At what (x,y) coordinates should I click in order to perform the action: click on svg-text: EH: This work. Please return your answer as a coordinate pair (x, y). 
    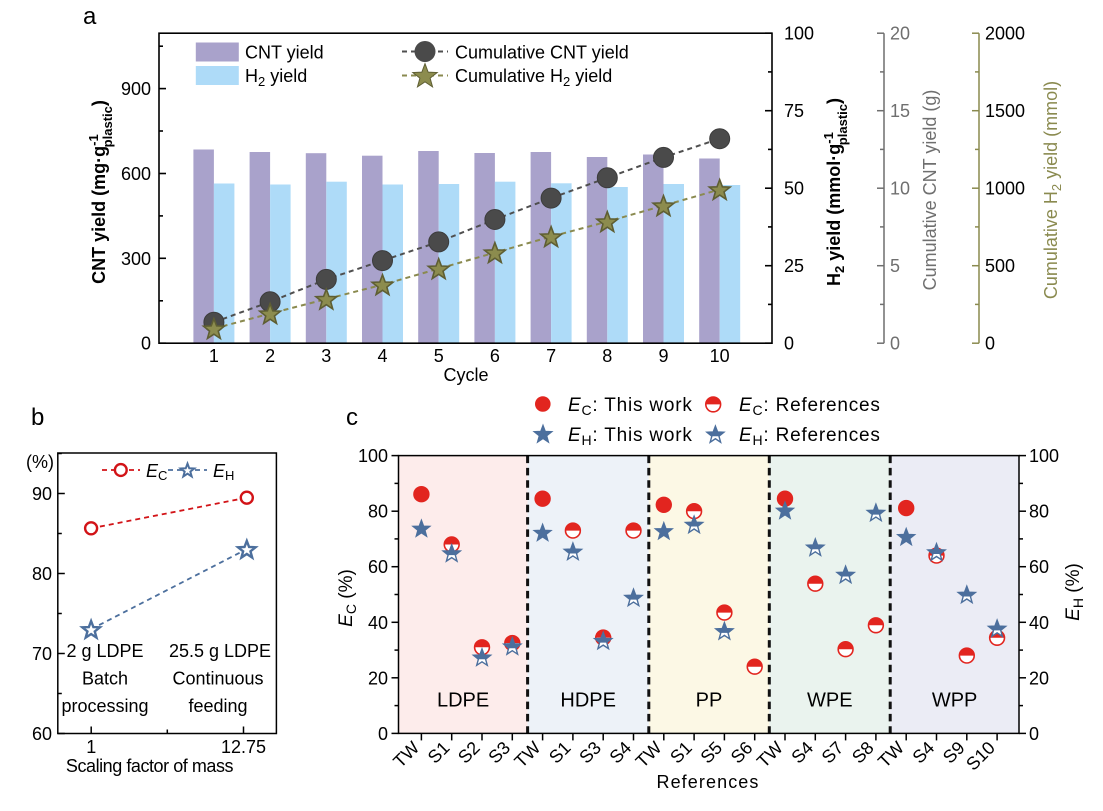
    Looking at the image, I should click on (630, 436).